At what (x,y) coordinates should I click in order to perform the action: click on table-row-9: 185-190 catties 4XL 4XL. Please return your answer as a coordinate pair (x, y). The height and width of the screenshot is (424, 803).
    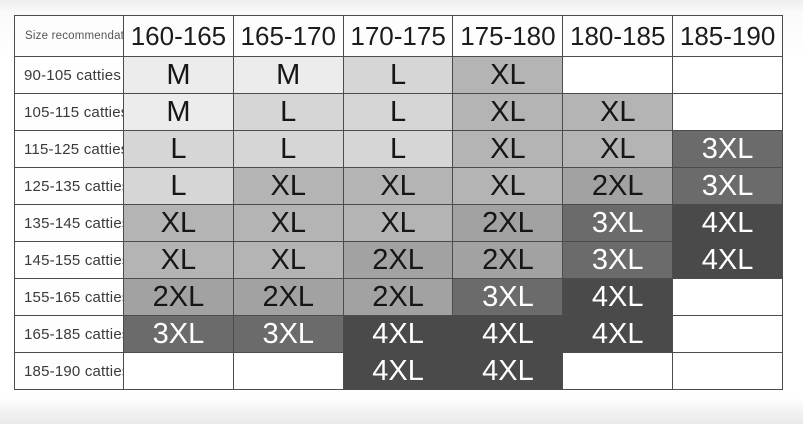
    Looking at the image, I should click on (398, 371).